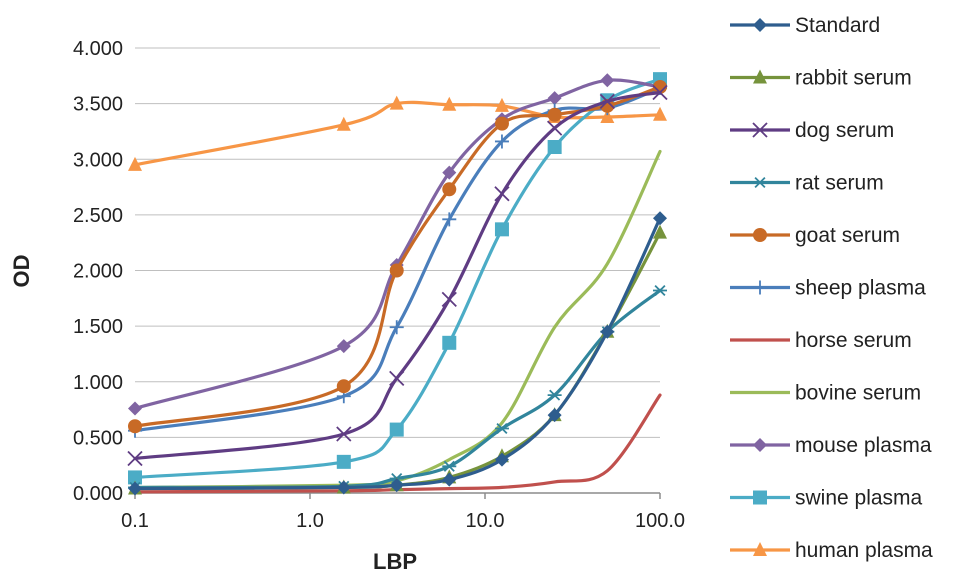 Image resolution: width=971 pixels, height=575 pixels. What do you see at coordinates (98, 327) in the screenshot?
I see `y-tick-label: 1.500` at bounding box center [98, 327].